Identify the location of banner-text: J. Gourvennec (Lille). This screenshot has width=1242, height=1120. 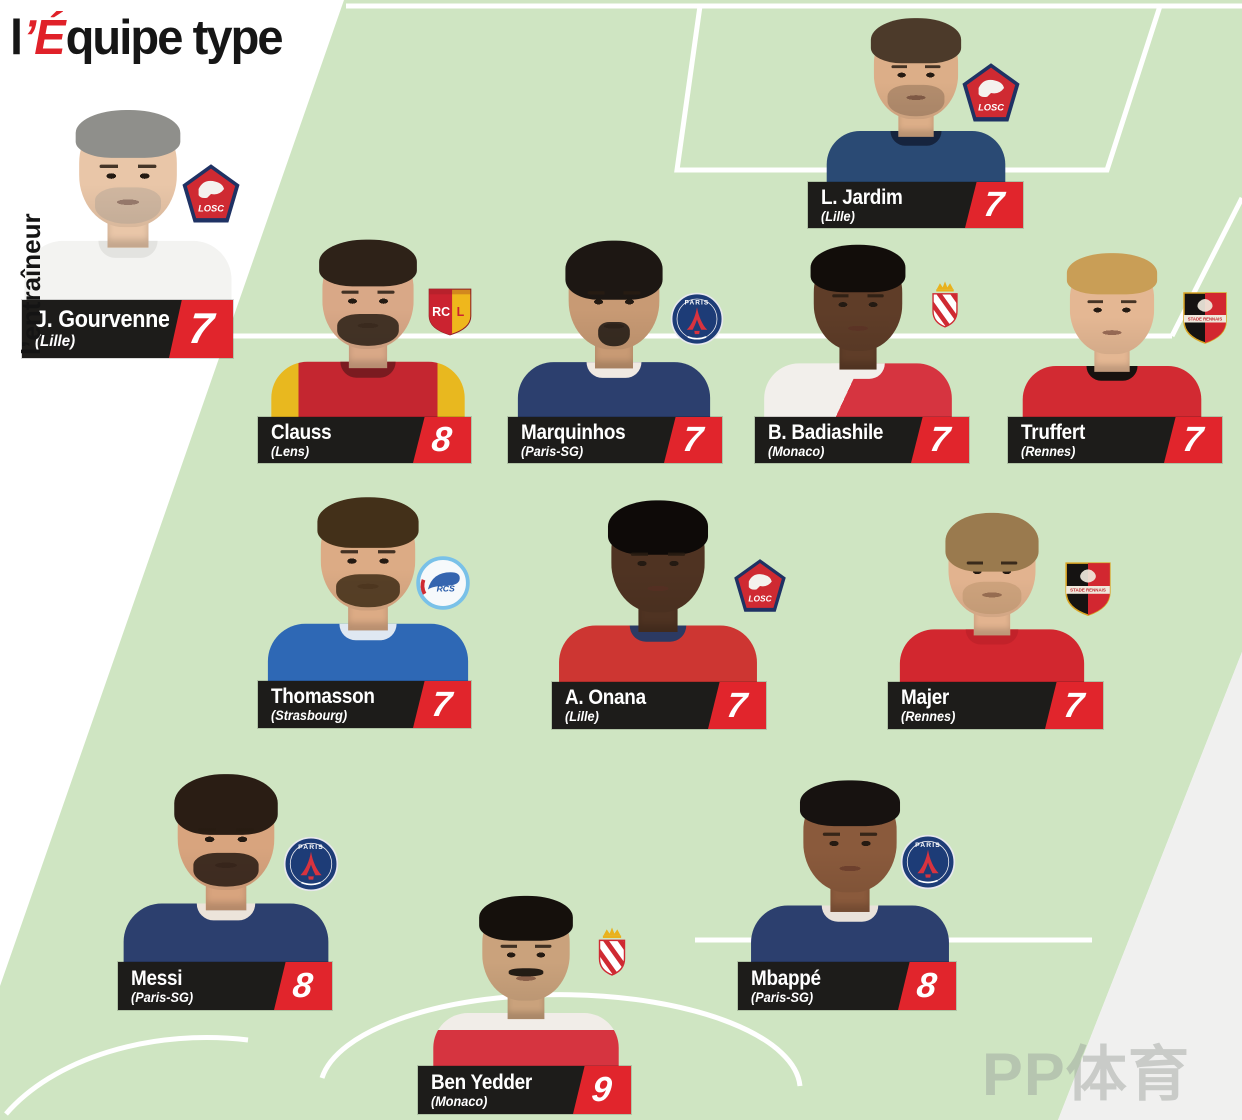
(95, 329).